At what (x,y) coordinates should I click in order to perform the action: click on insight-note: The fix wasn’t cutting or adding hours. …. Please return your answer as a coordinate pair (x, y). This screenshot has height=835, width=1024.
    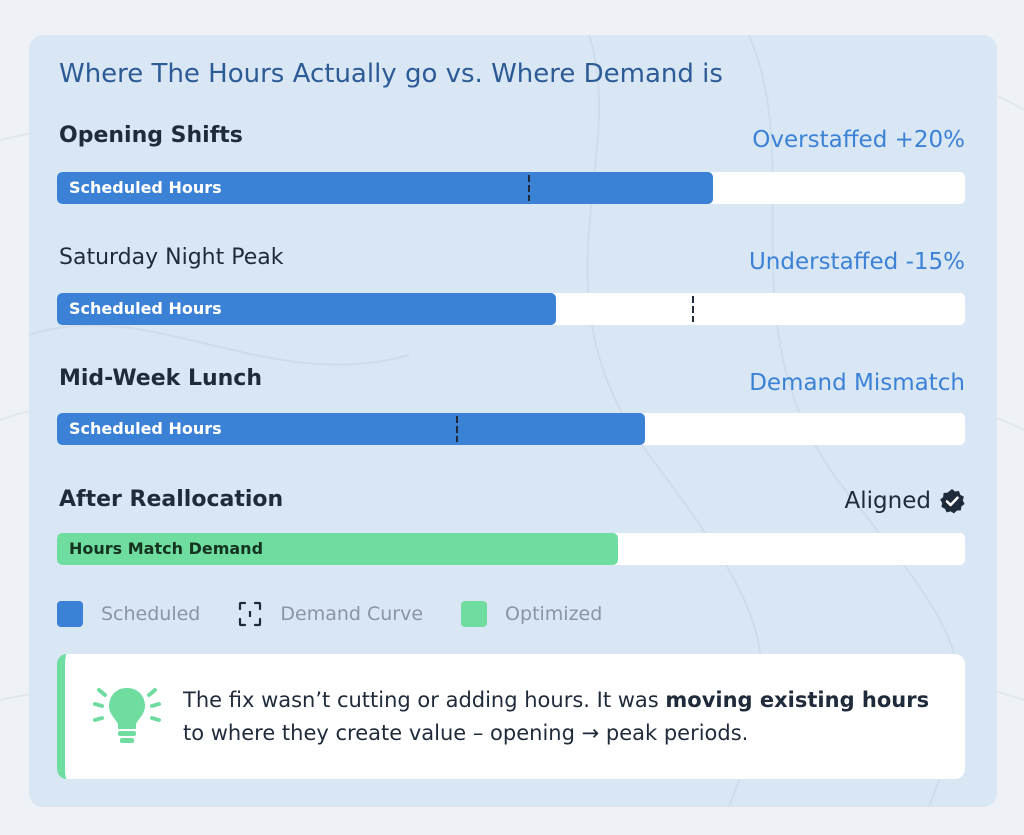
    Looking at the image, I should click on (511, 716).